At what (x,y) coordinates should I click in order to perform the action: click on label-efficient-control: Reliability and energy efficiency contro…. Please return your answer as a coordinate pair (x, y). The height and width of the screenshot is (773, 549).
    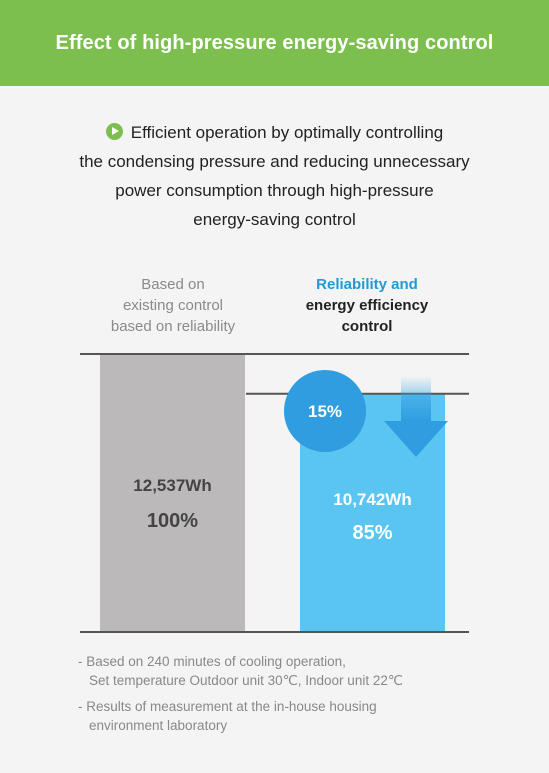
    Looking at the image, I should click on (367, 305).